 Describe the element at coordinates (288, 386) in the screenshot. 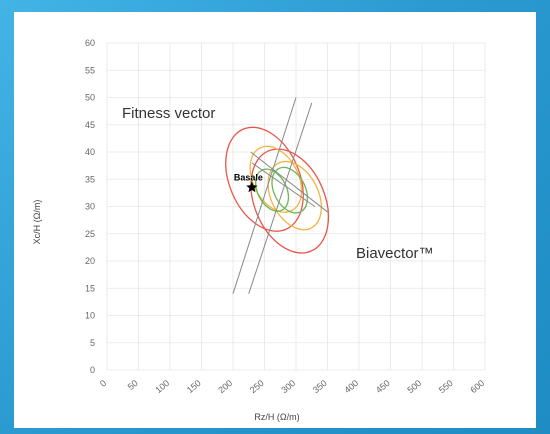

I see `x-tick-label: 300` at that location.